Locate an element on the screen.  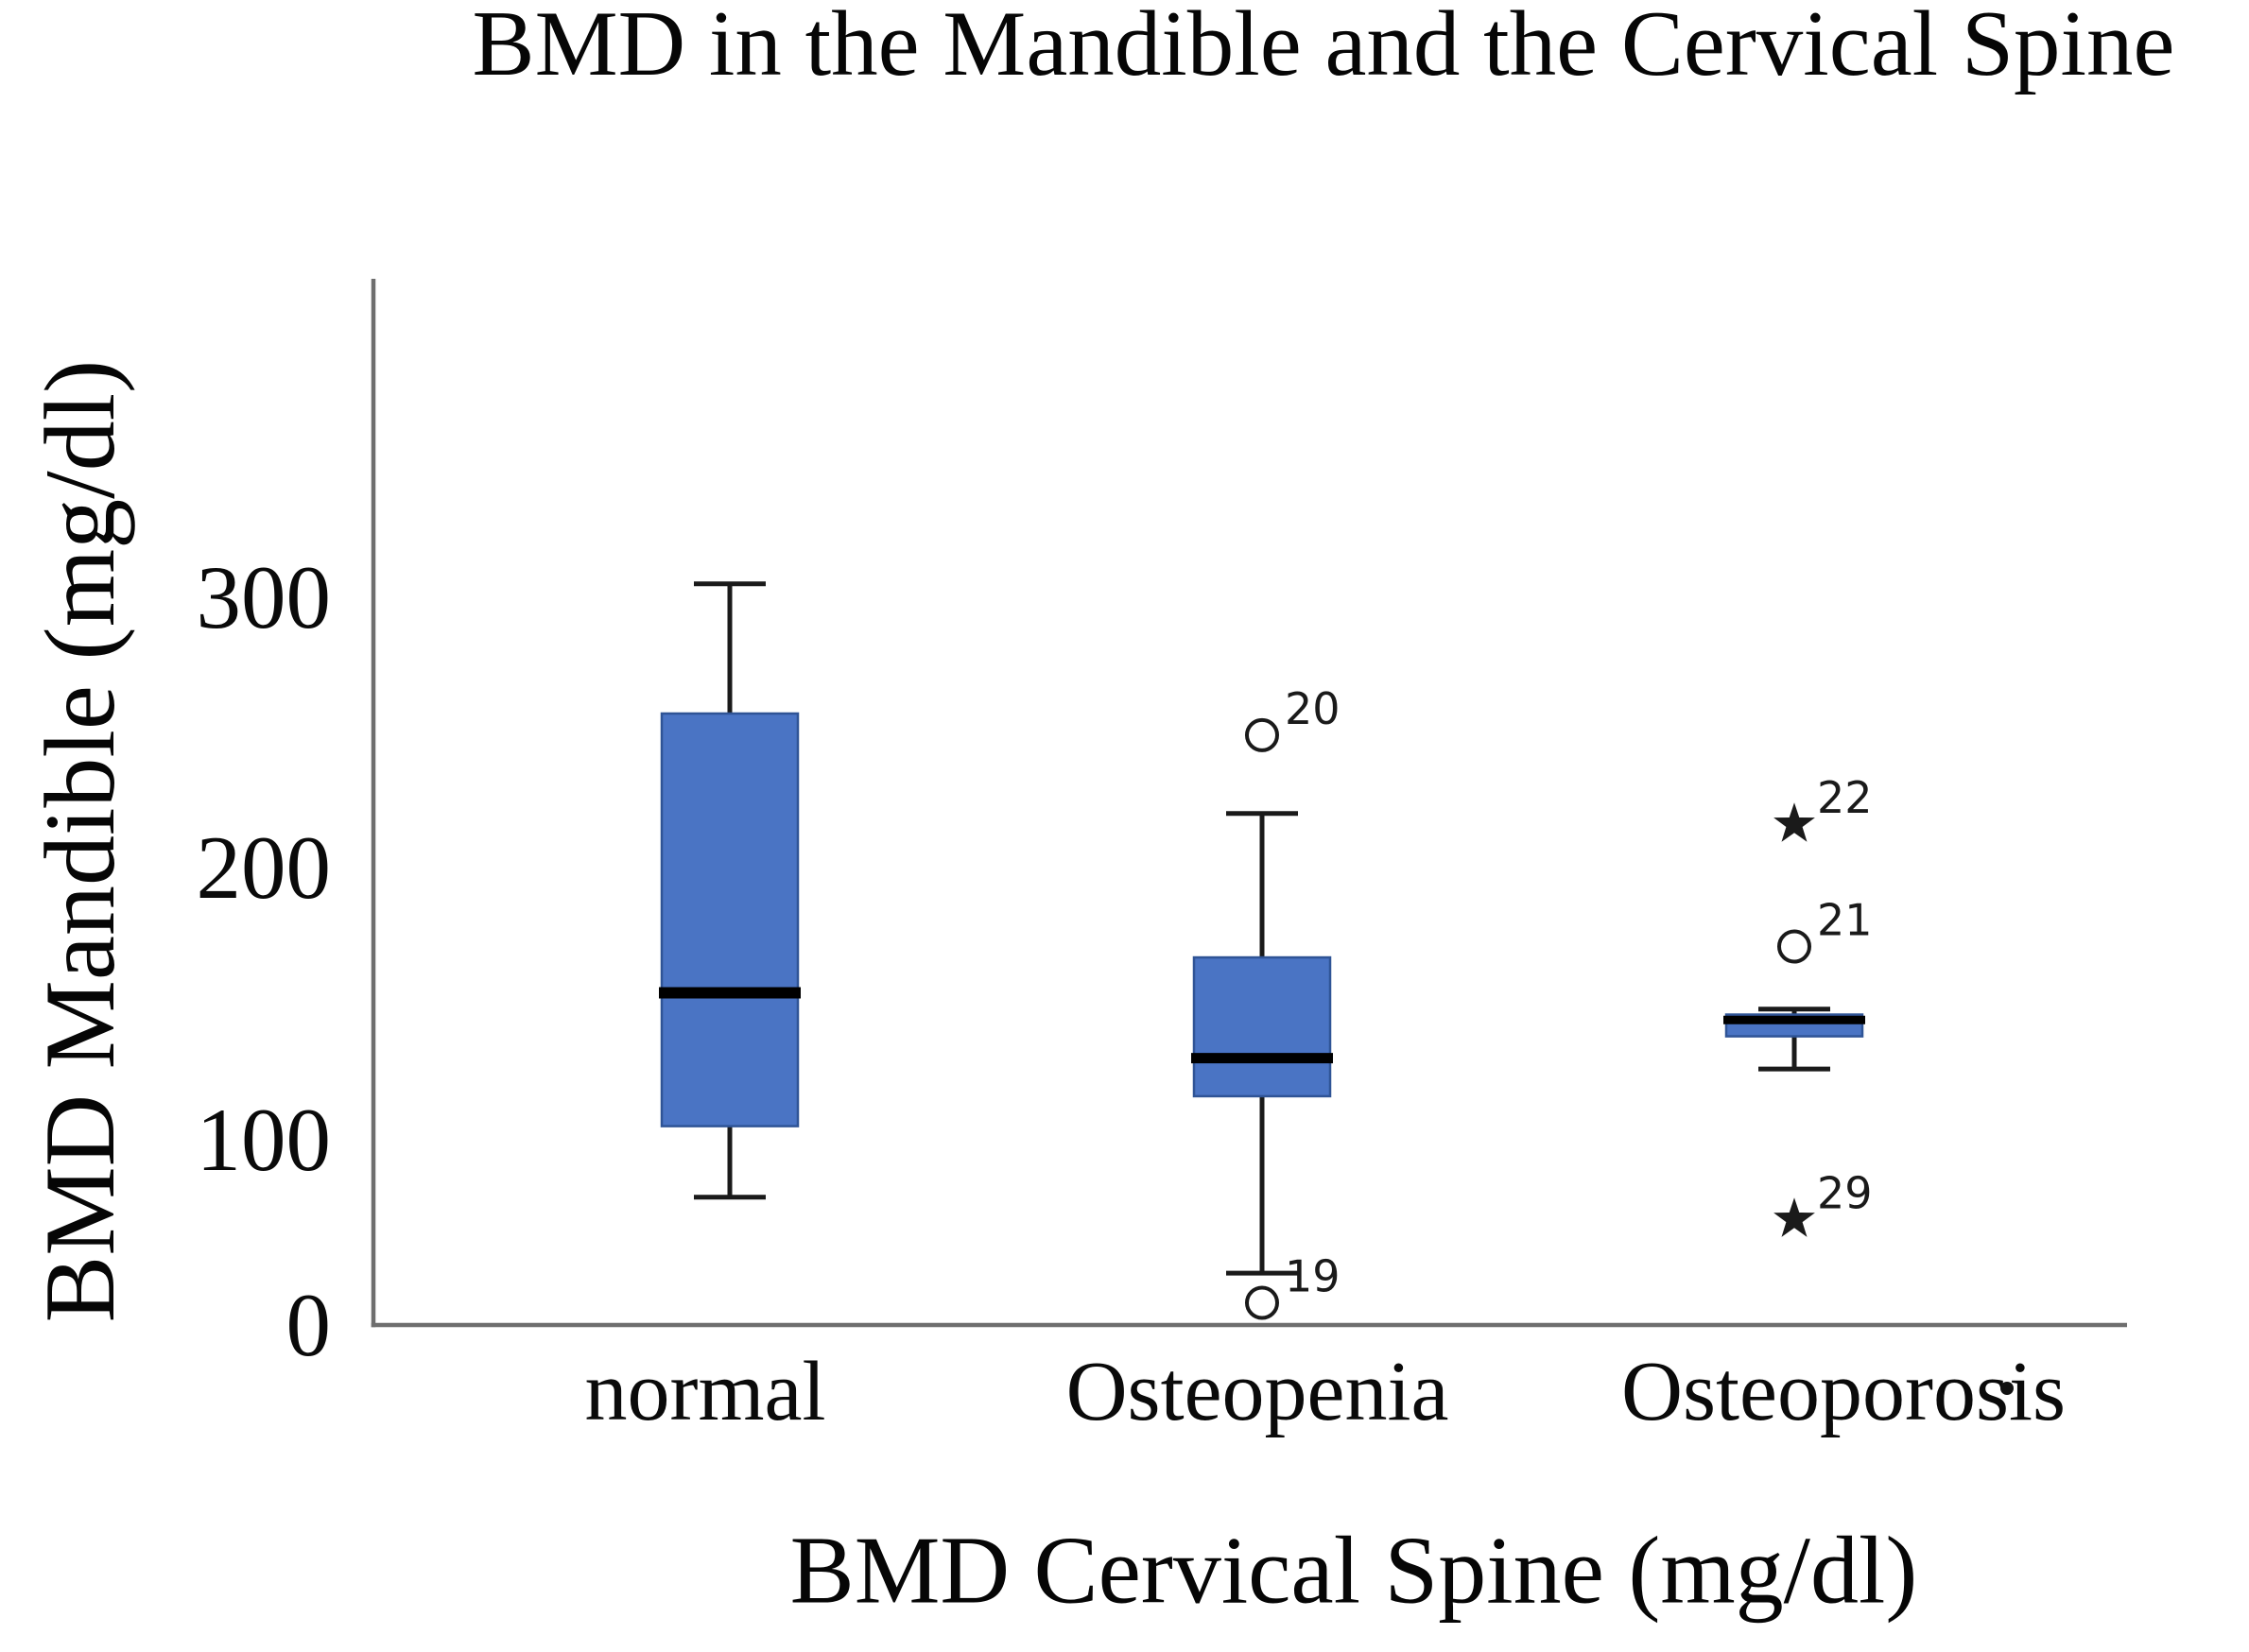
x-axis-title: BMD Cervical Spine (mg/dl) is located at coordinates (1354, 1571).